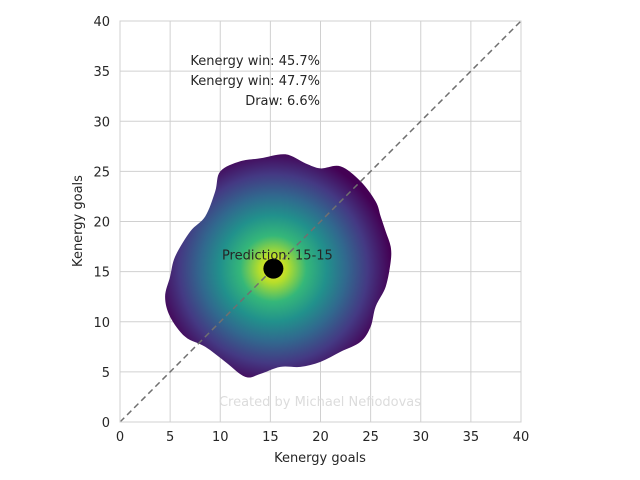 The width and height of the screenshot is (640, 480). What do you see at coordinates (270, 437) in the screenshot?
I see `x-tick-label: 15` at bounding box center [270, 437].